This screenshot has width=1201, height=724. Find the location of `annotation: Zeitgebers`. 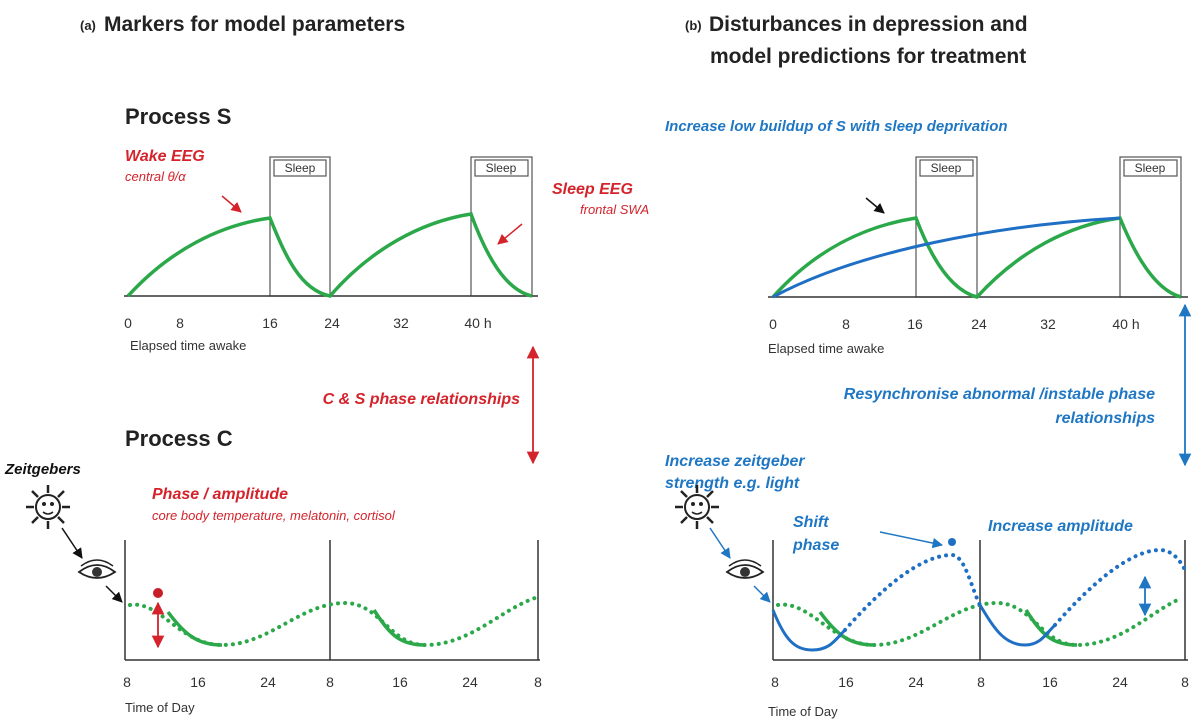

annotation: Zeitgebers is located at coordinates (42, 469).